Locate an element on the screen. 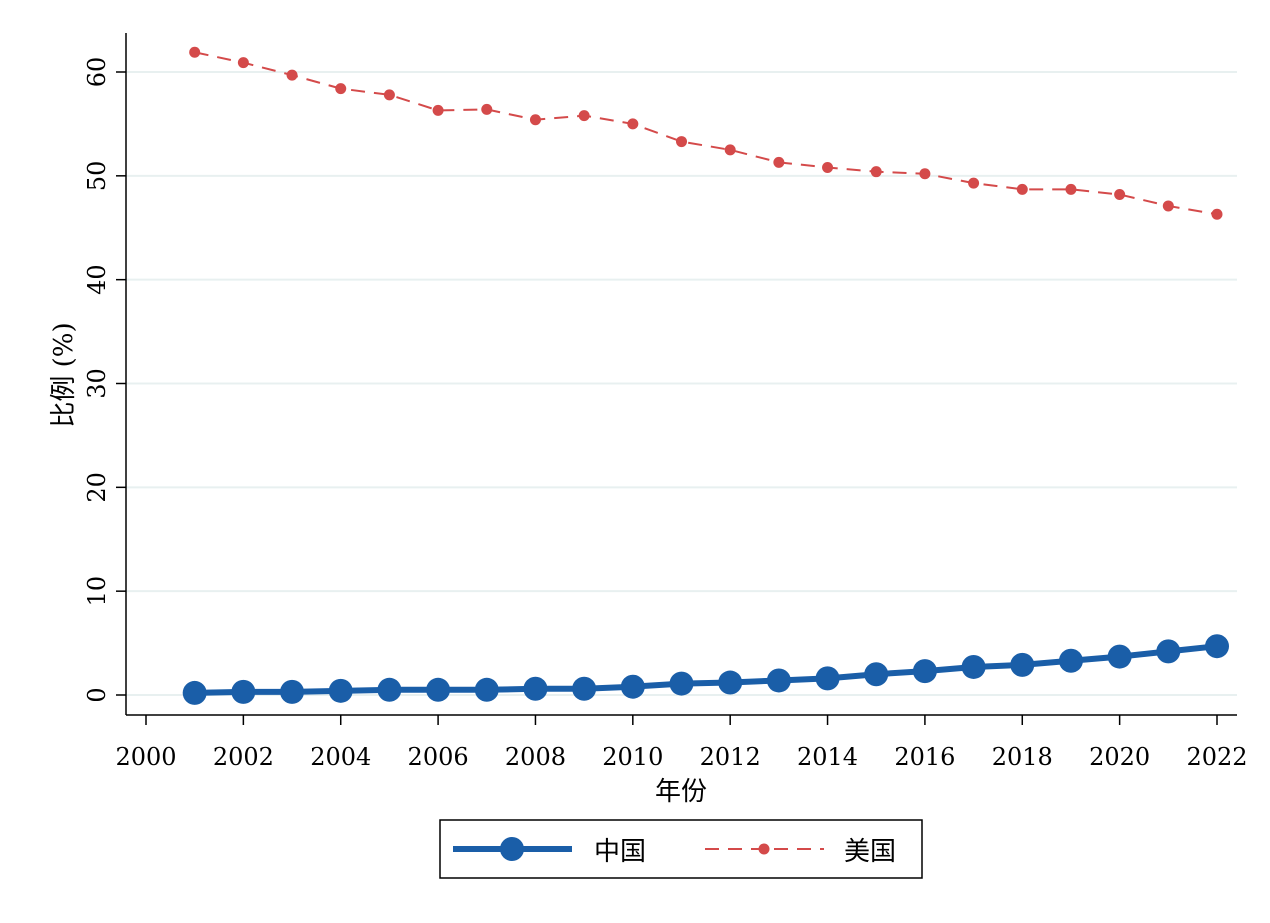 This screenshot has width=1270, height=923. legend-label-us: 美国 is located at coordinates (870, 852).